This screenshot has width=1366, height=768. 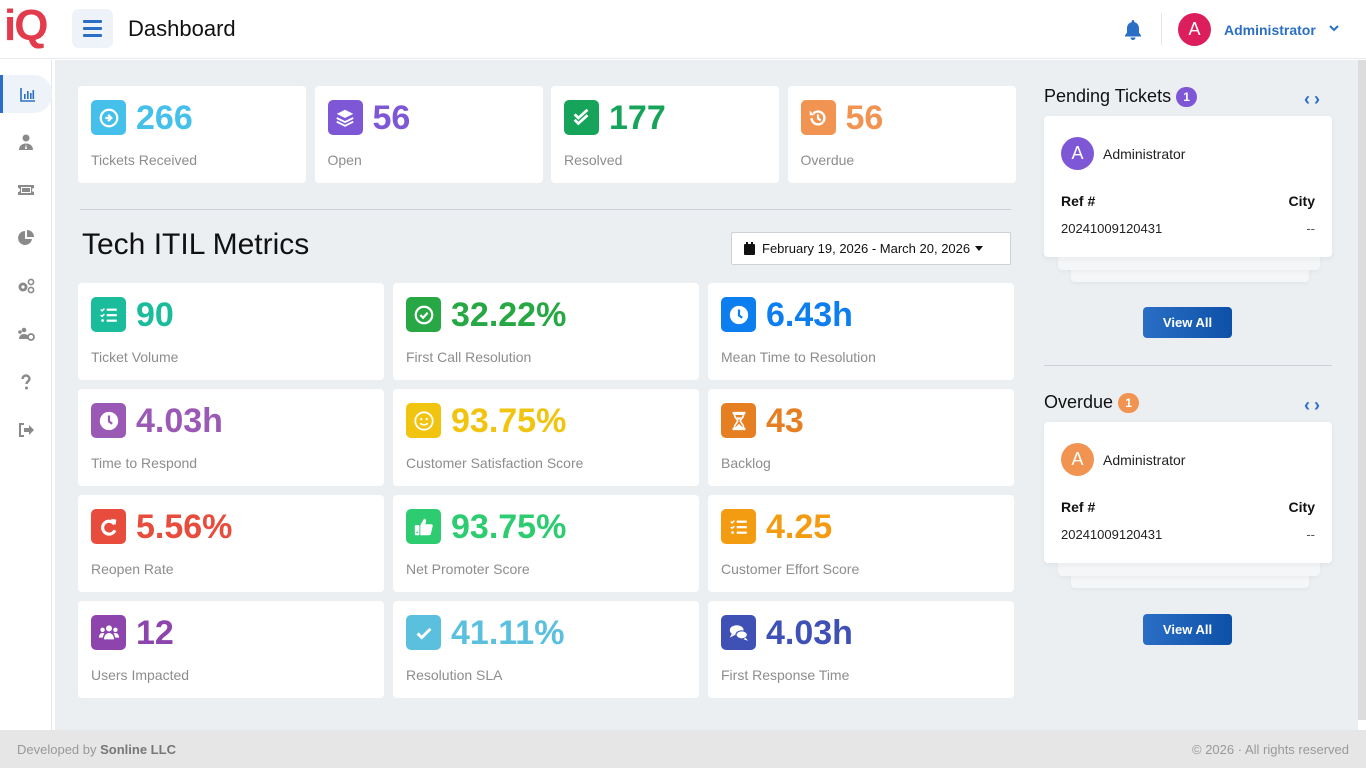 I want to click on sidebar-item-help, so click(x=26, y=382).